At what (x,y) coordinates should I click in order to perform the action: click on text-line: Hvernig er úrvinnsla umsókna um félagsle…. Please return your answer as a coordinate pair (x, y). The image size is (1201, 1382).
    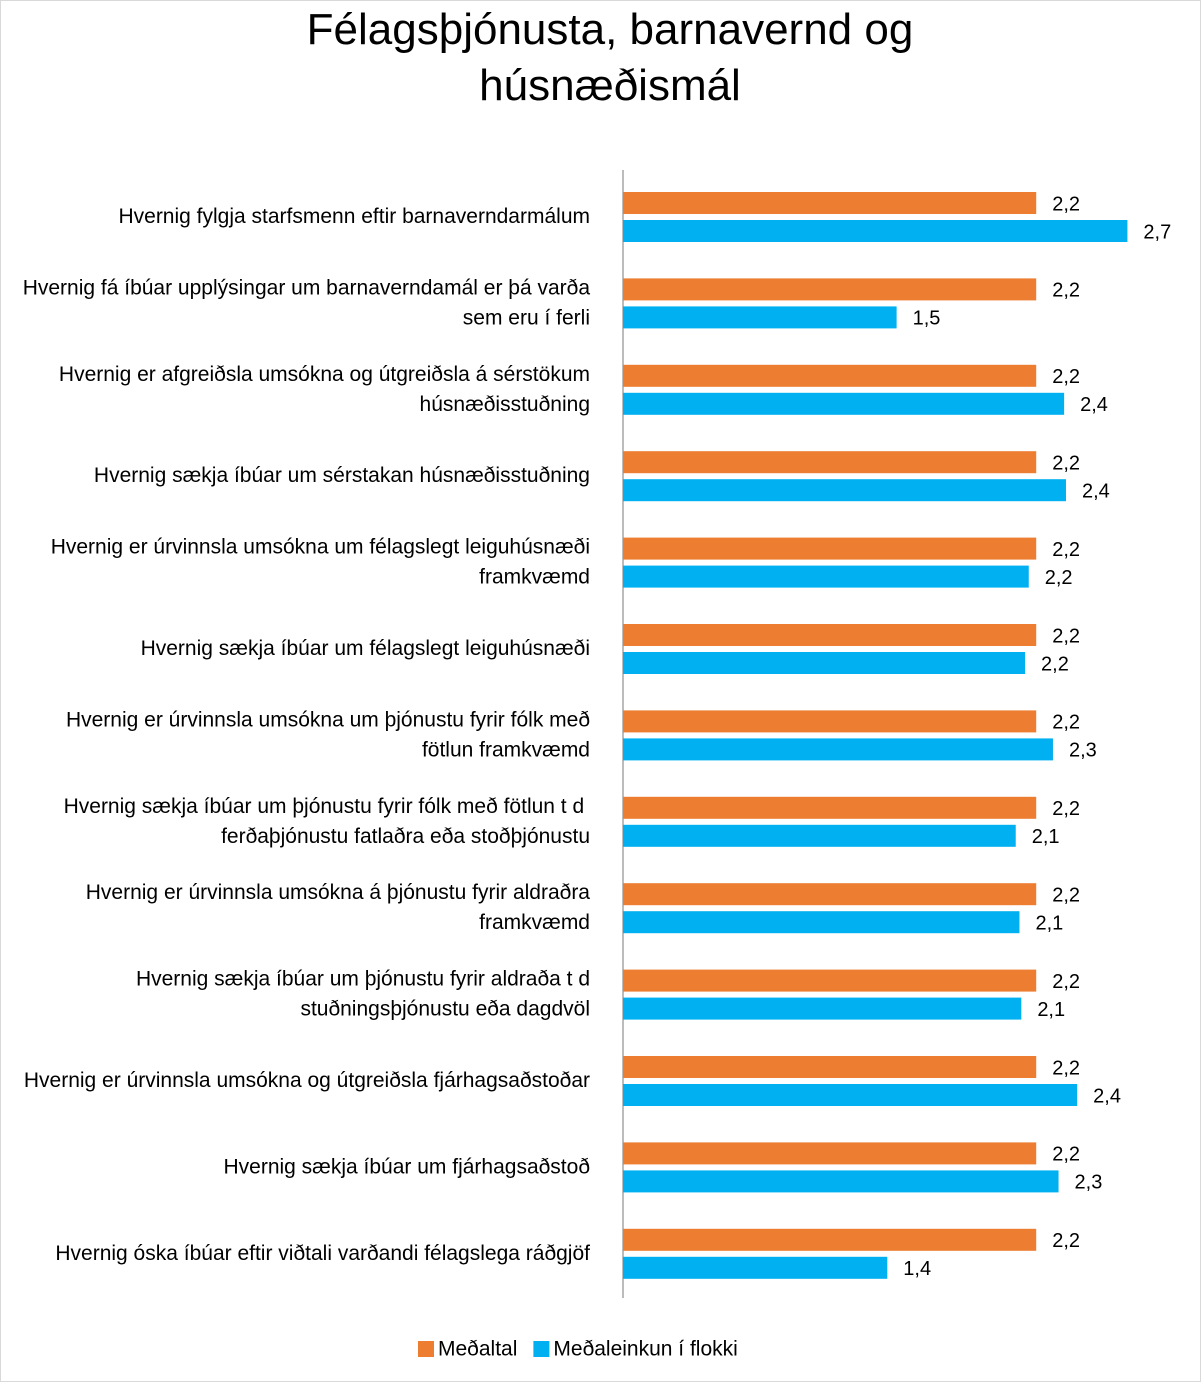
    Looking at the image, I should click on (320, 546).